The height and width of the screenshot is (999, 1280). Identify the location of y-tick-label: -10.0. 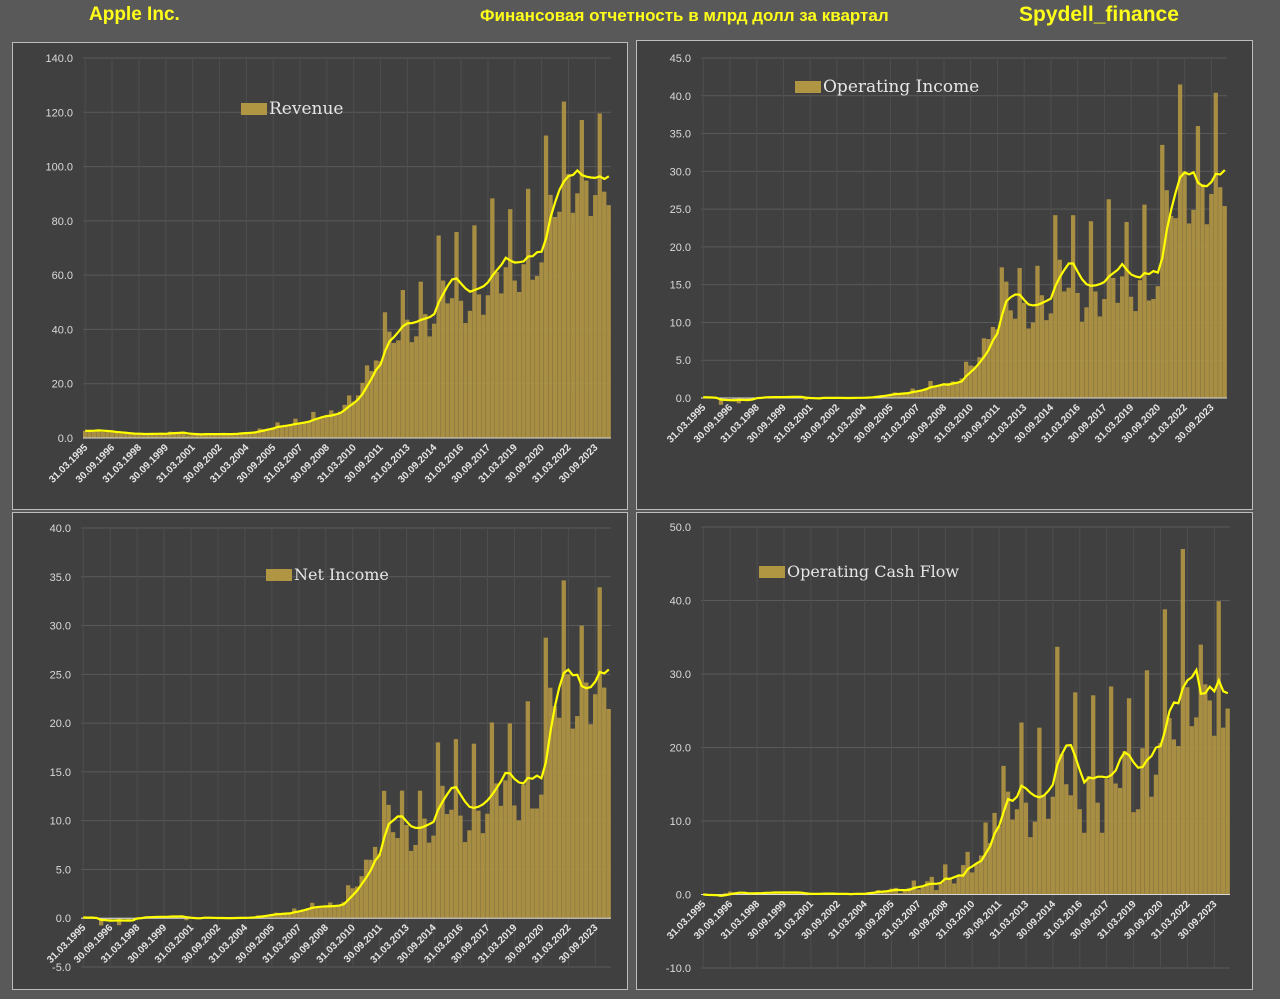
(678, 969).